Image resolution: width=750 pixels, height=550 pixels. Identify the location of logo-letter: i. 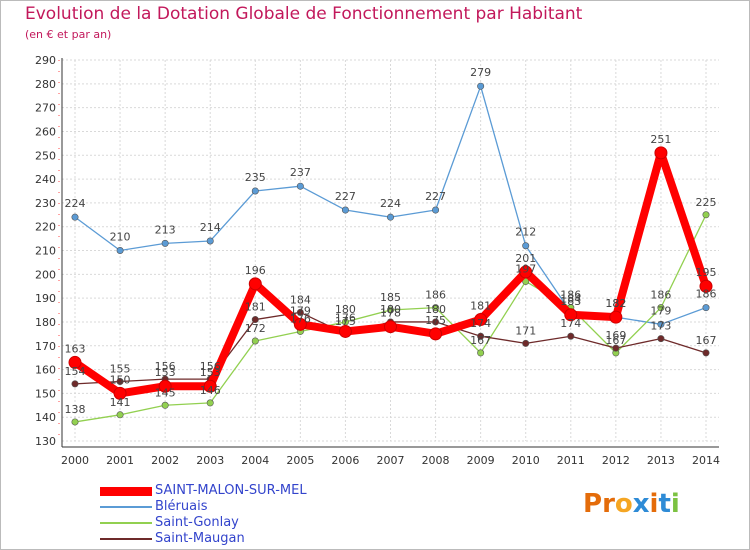
(654, 504).